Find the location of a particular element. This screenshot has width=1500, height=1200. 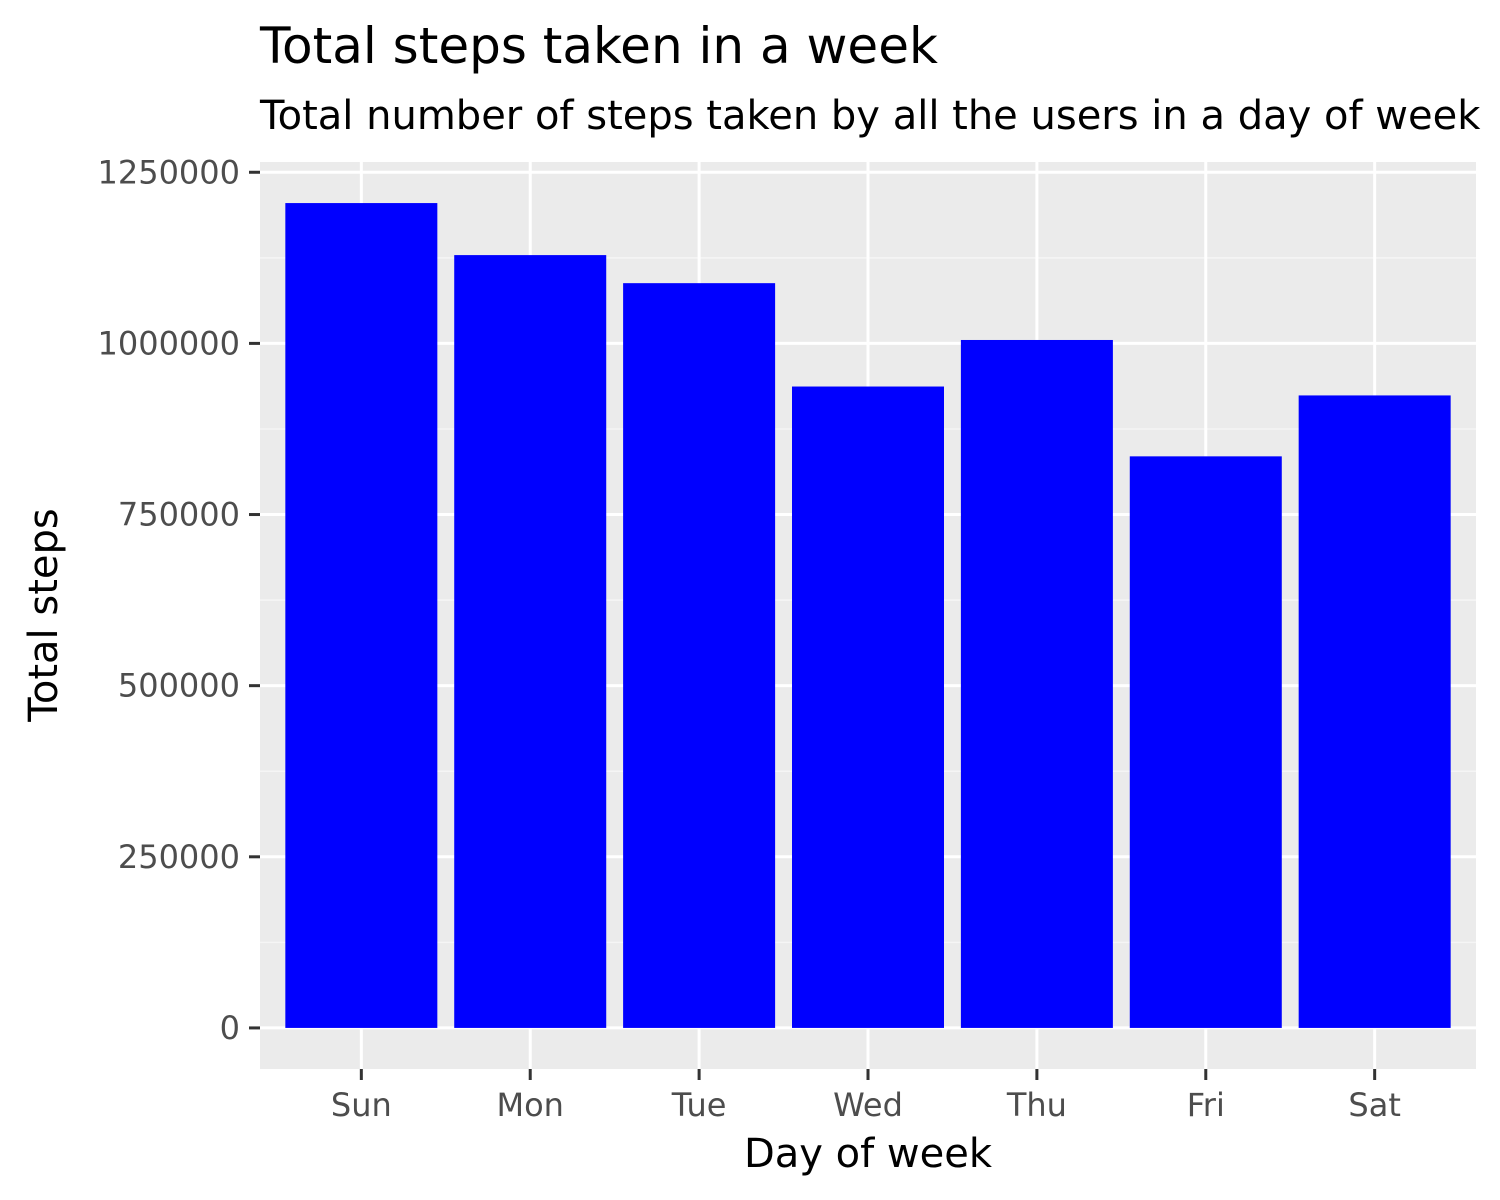

y-tick-label: 500000 is located at coordinates (179, 686).